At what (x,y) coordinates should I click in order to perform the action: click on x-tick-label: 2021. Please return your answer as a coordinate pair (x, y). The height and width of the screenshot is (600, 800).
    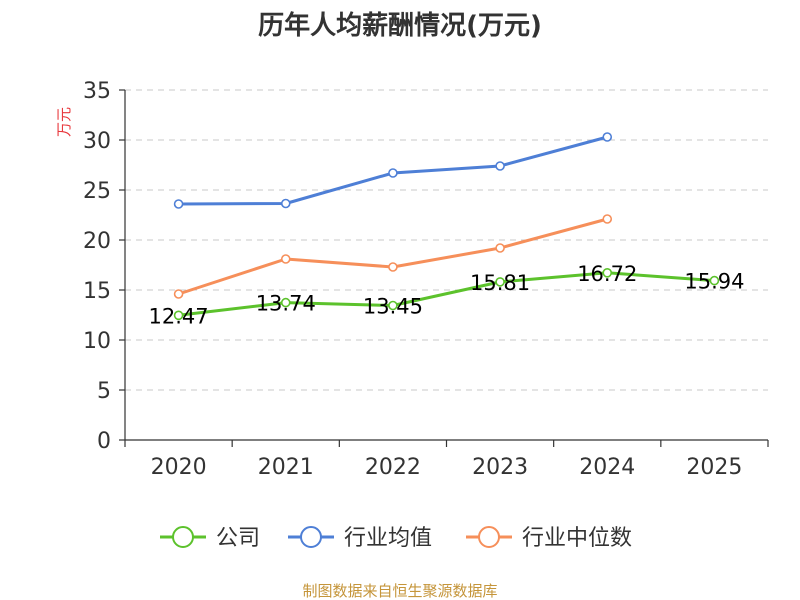
    Looking at the image, I should click on (286, 467).